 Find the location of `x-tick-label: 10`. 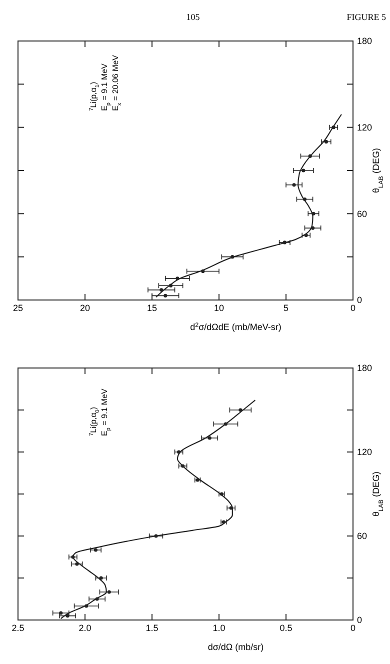

x-tick-label: 10 is located at coordinates (219, 308).